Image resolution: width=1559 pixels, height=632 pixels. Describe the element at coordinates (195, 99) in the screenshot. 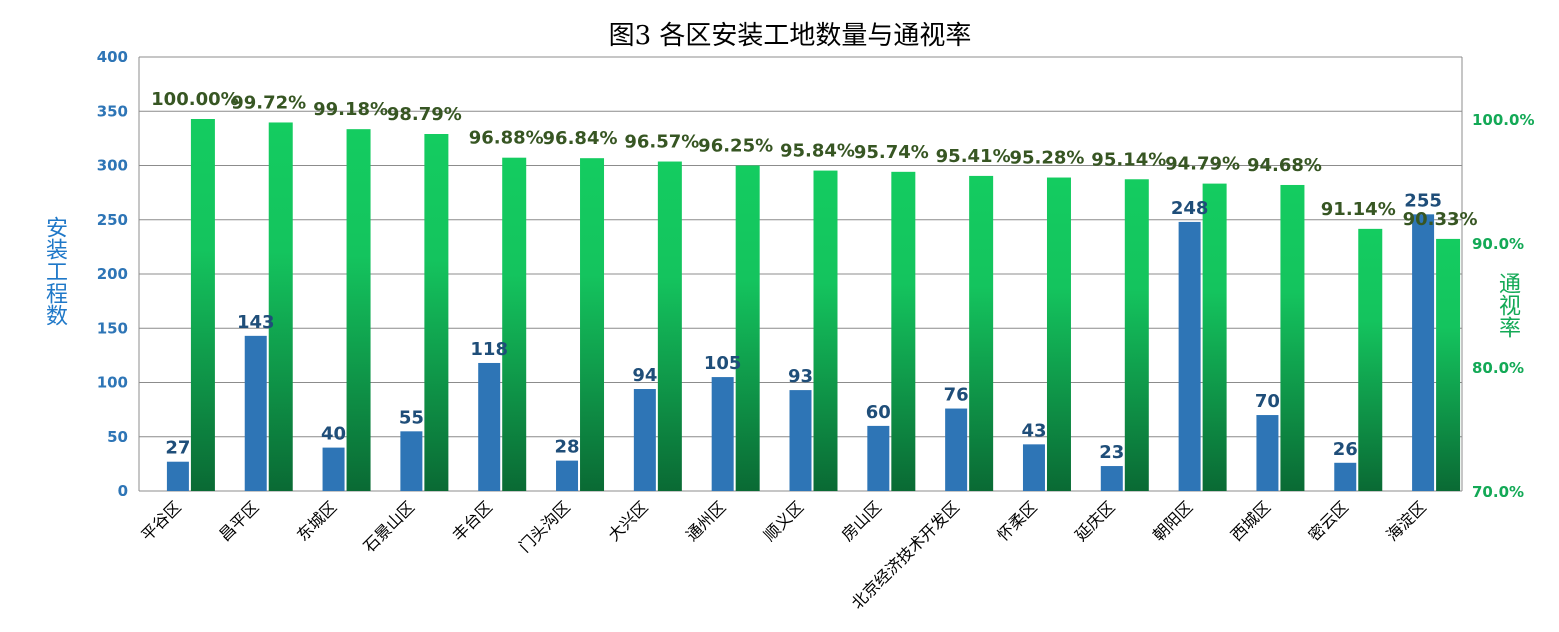

I see `rate-data-label: 100.00%` at that location.